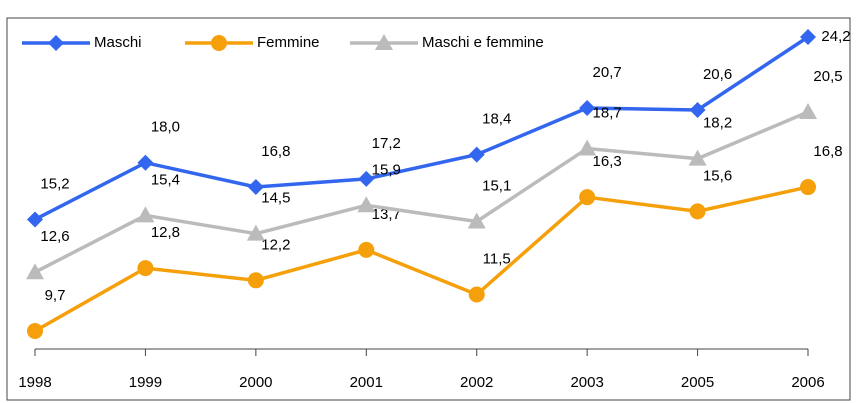 The width and height of the screenshot is (856, 403). Describe the element at coordinates (145, 382) in the screenshot. I see `x-tick-label: 1999` at that location.